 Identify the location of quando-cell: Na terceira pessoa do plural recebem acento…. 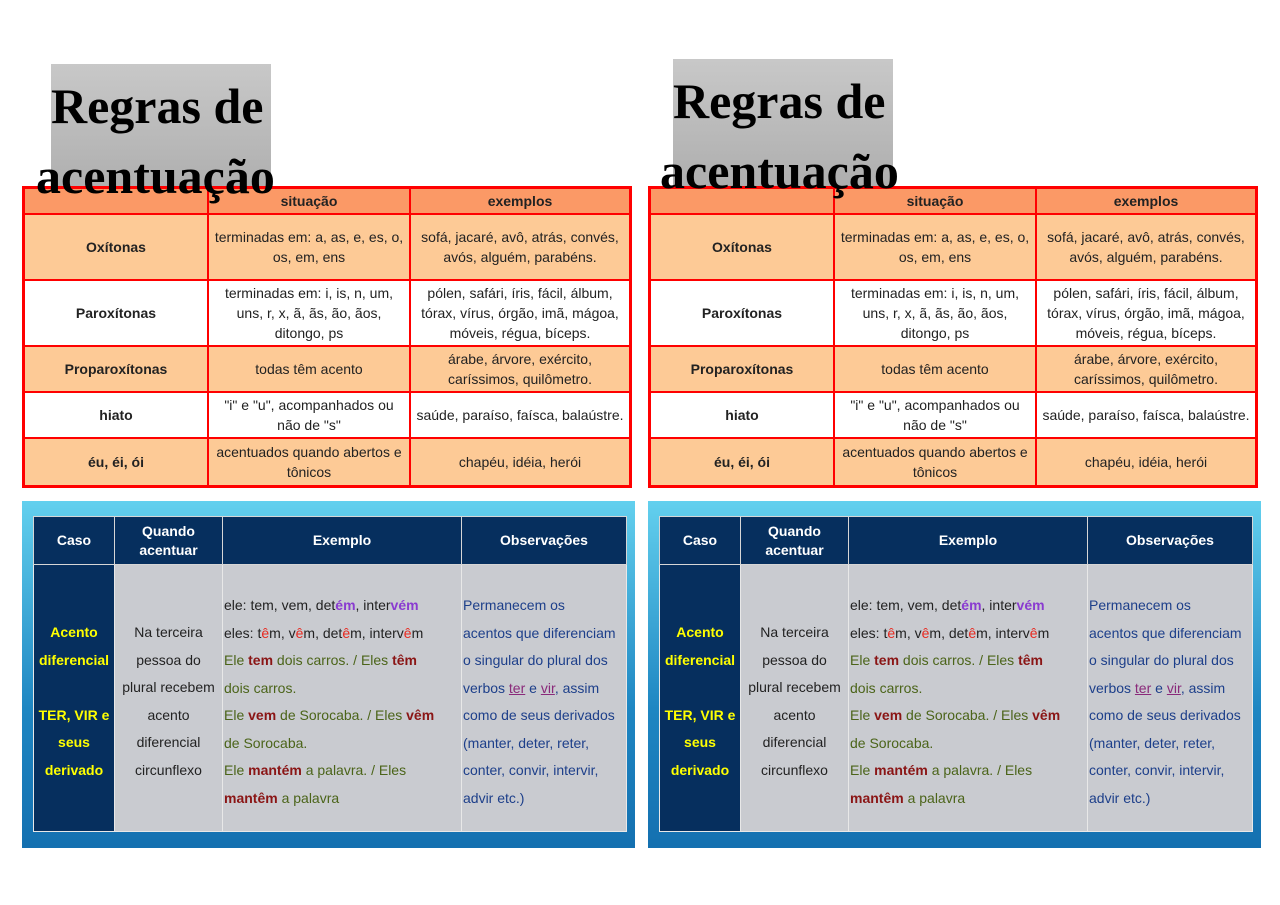
(168, 698).